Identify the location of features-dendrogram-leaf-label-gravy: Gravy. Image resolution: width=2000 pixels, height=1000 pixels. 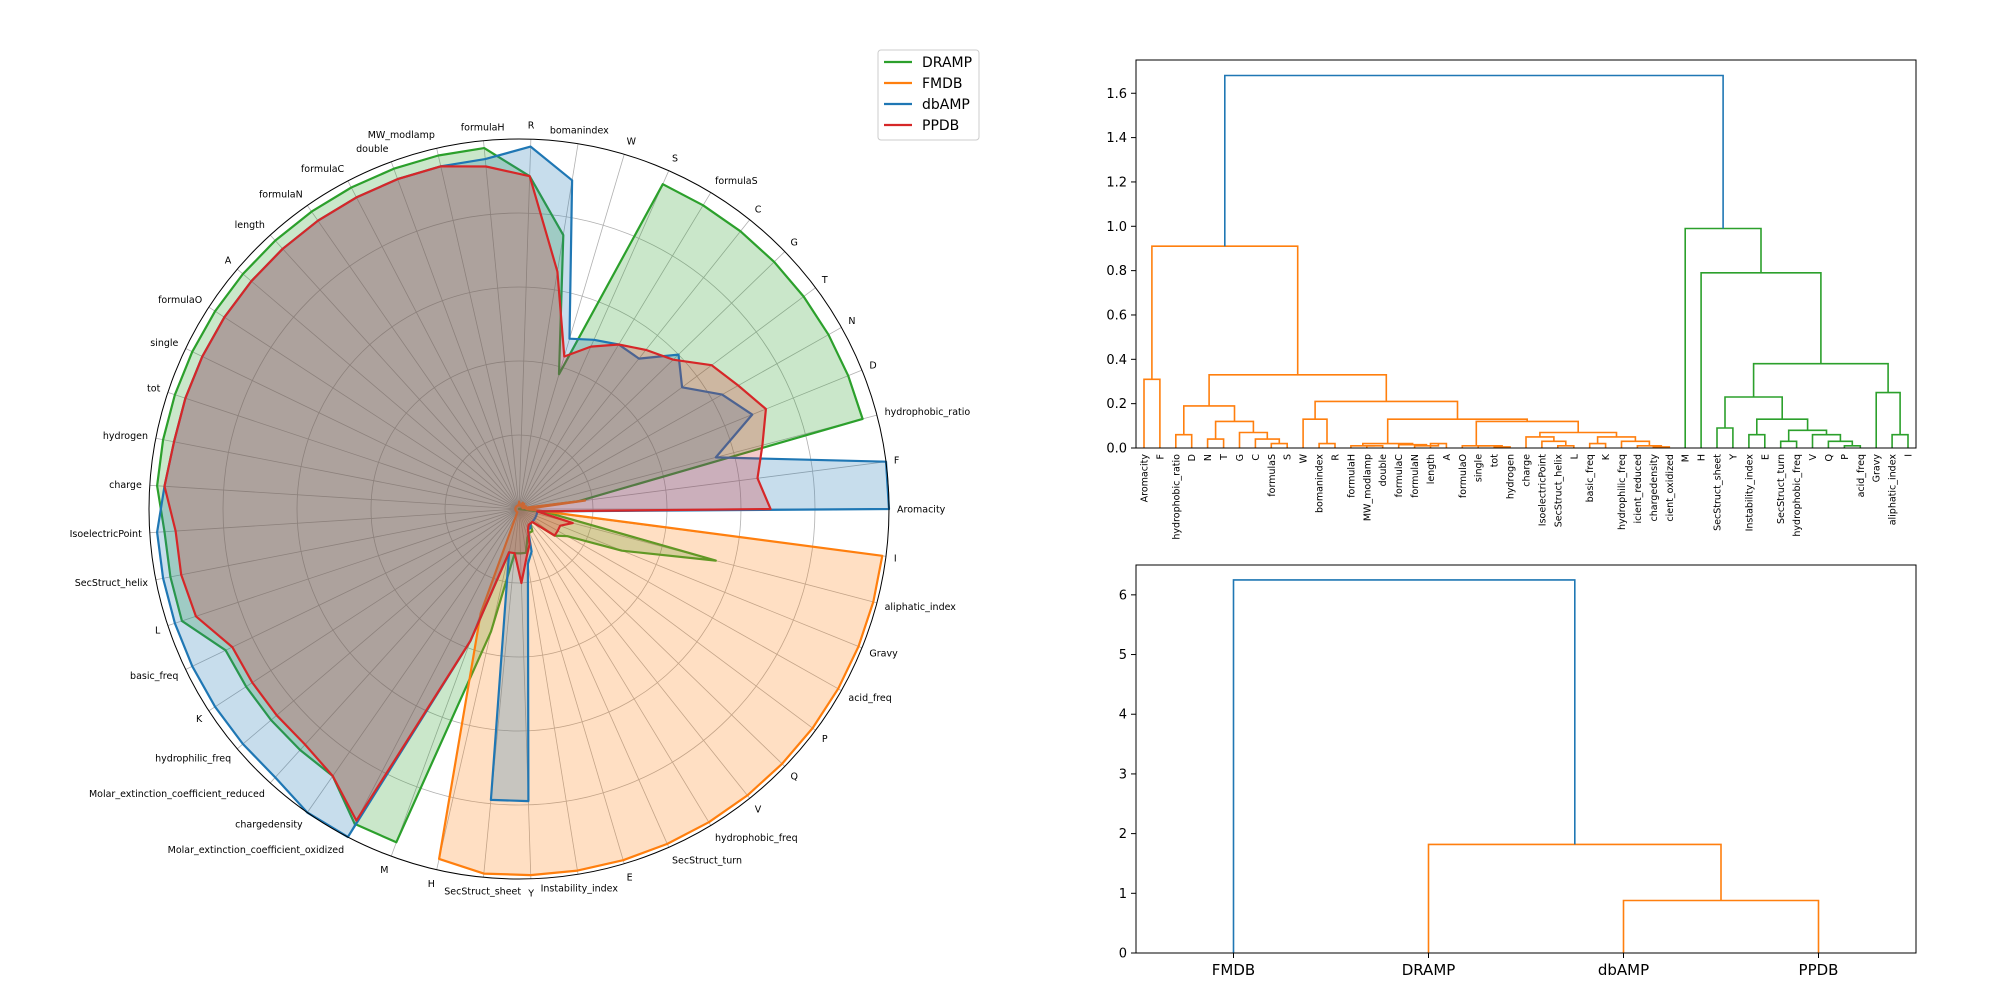
(1877, 468).